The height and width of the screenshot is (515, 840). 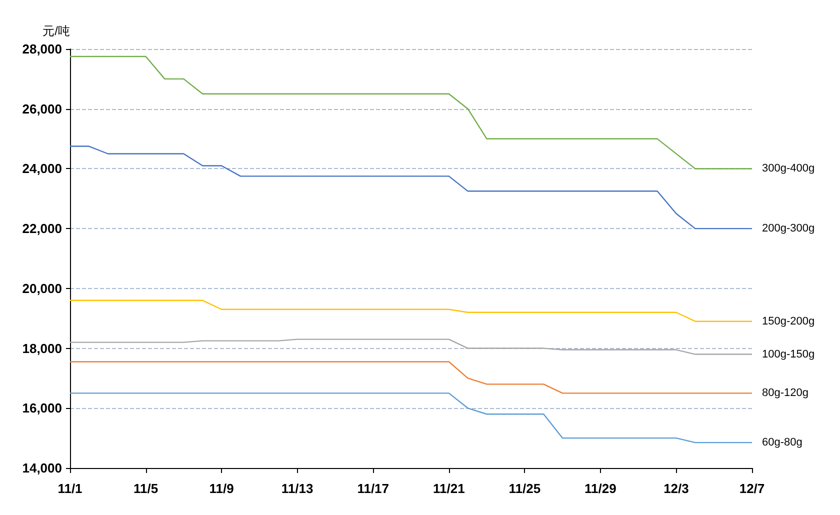 I want to click on y-tick-label: 14,000, so click(x=42, y=468).